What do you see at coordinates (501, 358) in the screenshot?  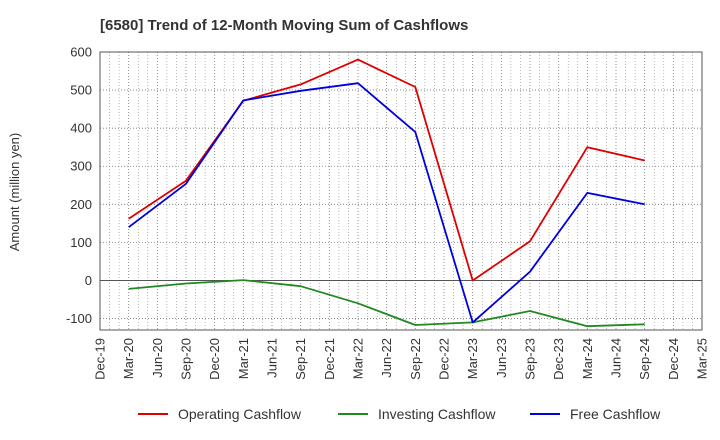 I see `x-tick-label: Jun-23` at bounding box center [501, 358].